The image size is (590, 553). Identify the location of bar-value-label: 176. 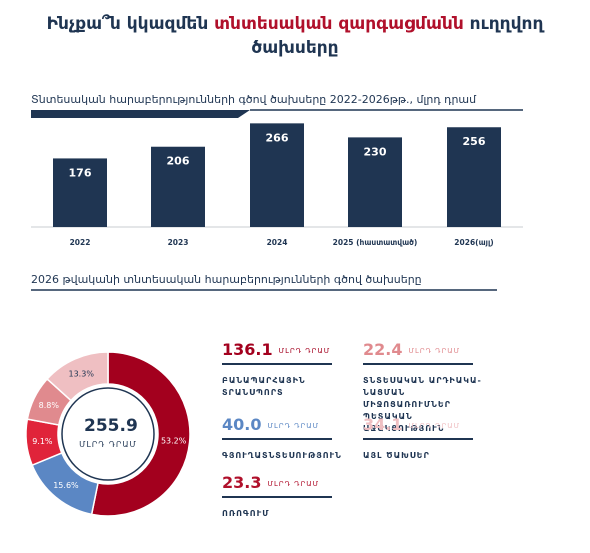
(80, 172).